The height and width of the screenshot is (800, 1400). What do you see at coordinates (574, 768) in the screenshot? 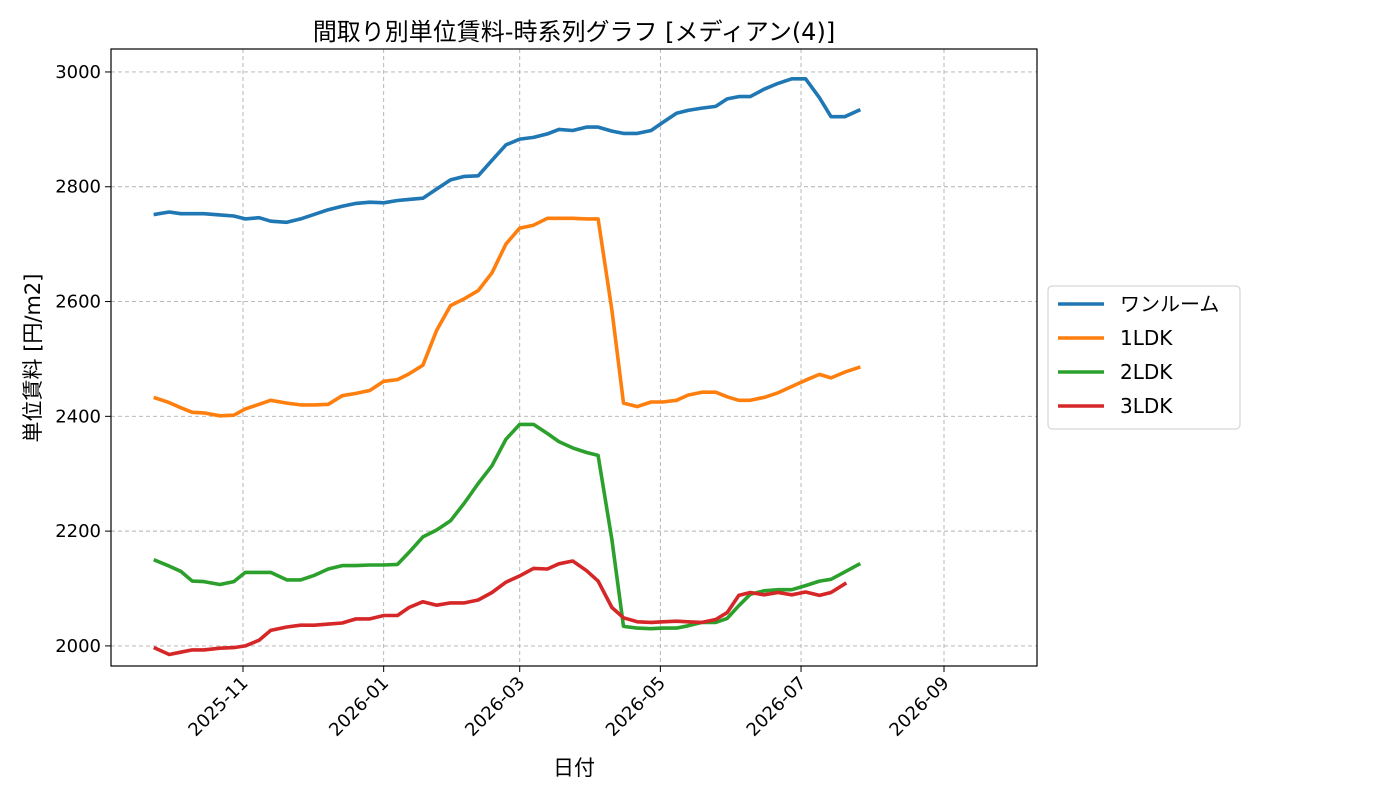
I see `x-axis-label: 日付` at bounding box center [574, 768].